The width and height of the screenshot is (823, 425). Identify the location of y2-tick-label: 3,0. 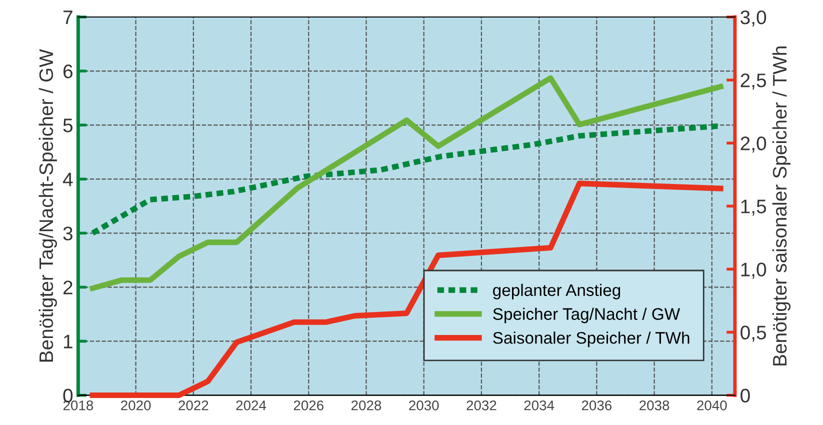
(753, 18).